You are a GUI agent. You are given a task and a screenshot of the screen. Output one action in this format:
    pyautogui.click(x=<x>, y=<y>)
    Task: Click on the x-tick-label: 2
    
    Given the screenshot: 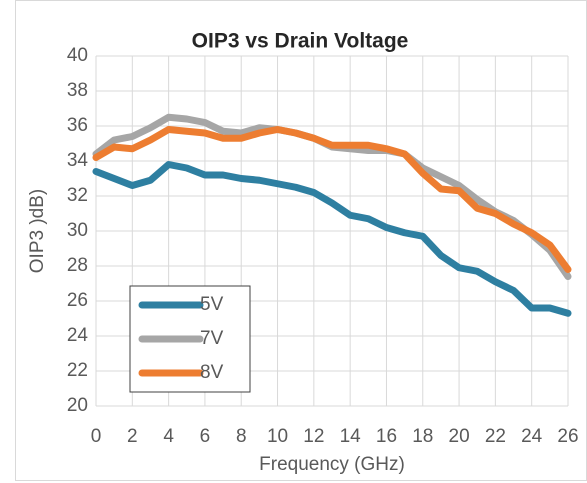 What is the action you would take?
    pyautogui.click(x=132, y=436)
    